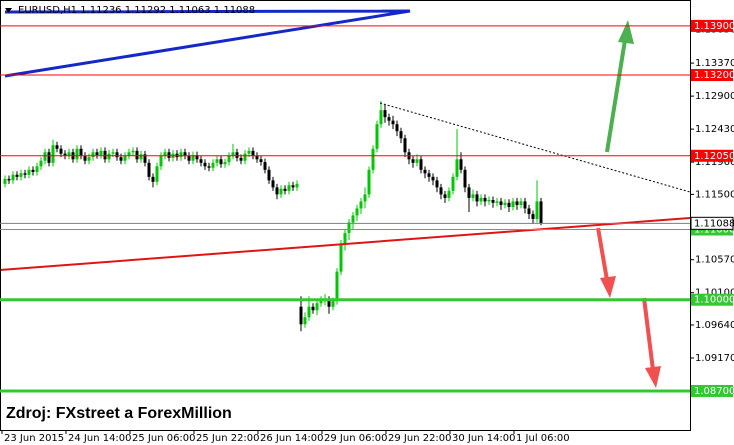 The image size is (734, 445). Describe the element at coordinates (714, 156) in the screenshot. I see `level-label: 1.12050` at that location.